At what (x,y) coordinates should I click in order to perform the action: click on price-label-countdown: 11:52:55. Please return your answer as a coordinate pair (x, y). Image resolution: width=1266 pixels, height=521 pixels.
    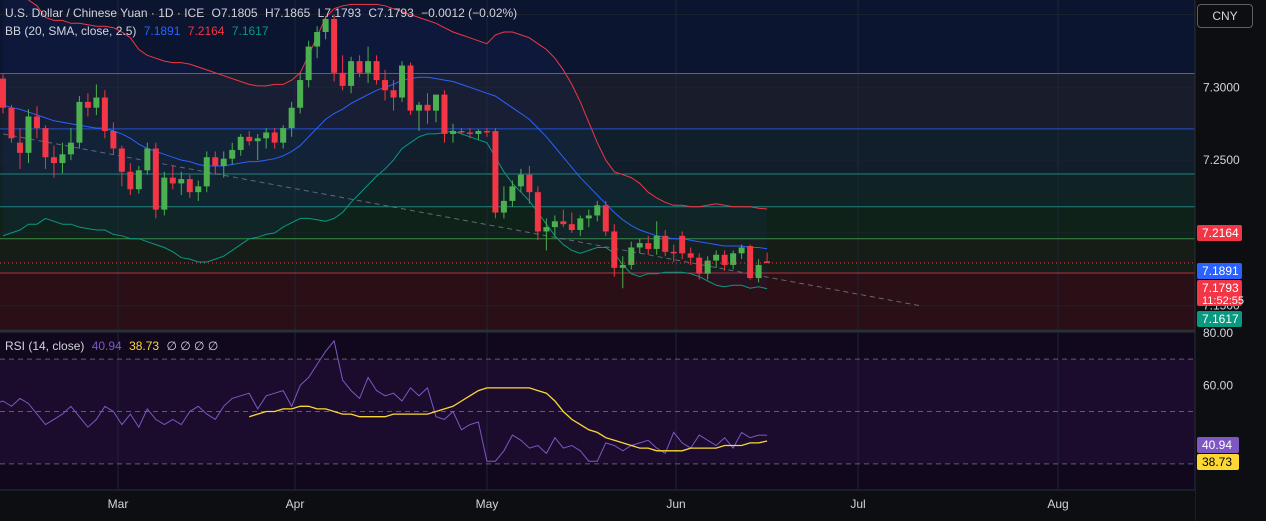
    Looking at the image, I should click on (1223, 301).